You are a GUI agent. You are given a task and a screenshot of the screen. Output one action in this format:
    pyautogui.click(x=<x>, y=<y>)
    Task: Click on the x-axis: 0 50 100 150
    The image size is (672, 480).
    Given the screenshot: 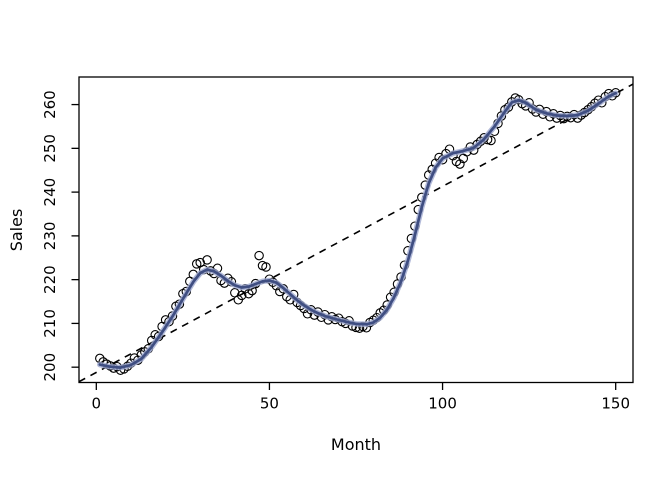 What is the action you would take?
    pyautogui.click(x=361, y=398)
    